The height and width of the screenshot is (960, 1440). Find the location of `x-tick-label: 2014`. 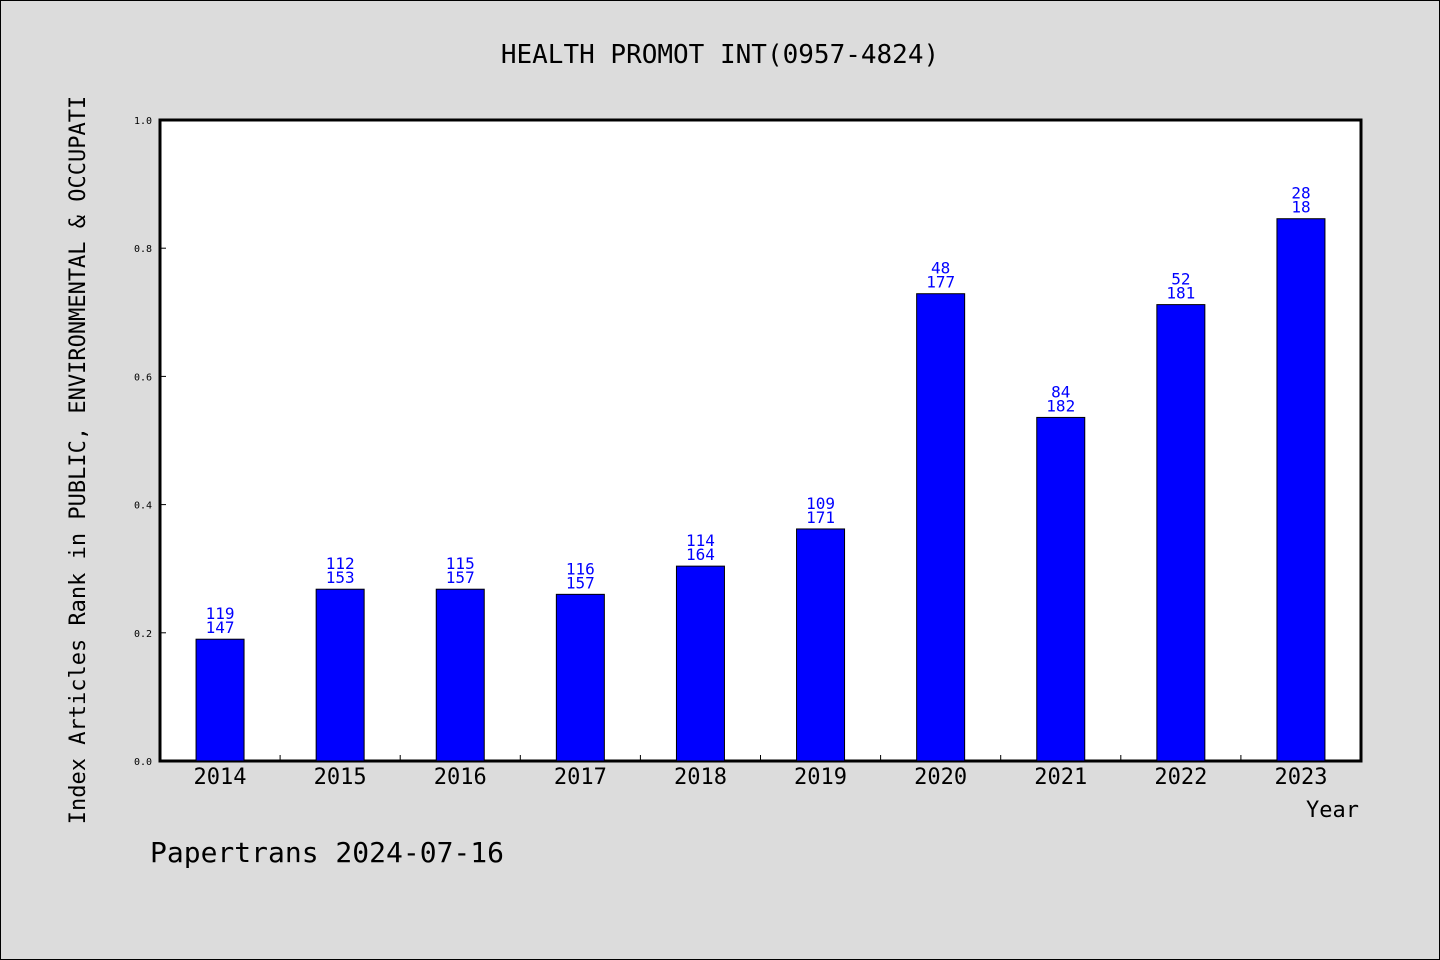

x-tick-label: 2014 is located at coordinates (220, 777).